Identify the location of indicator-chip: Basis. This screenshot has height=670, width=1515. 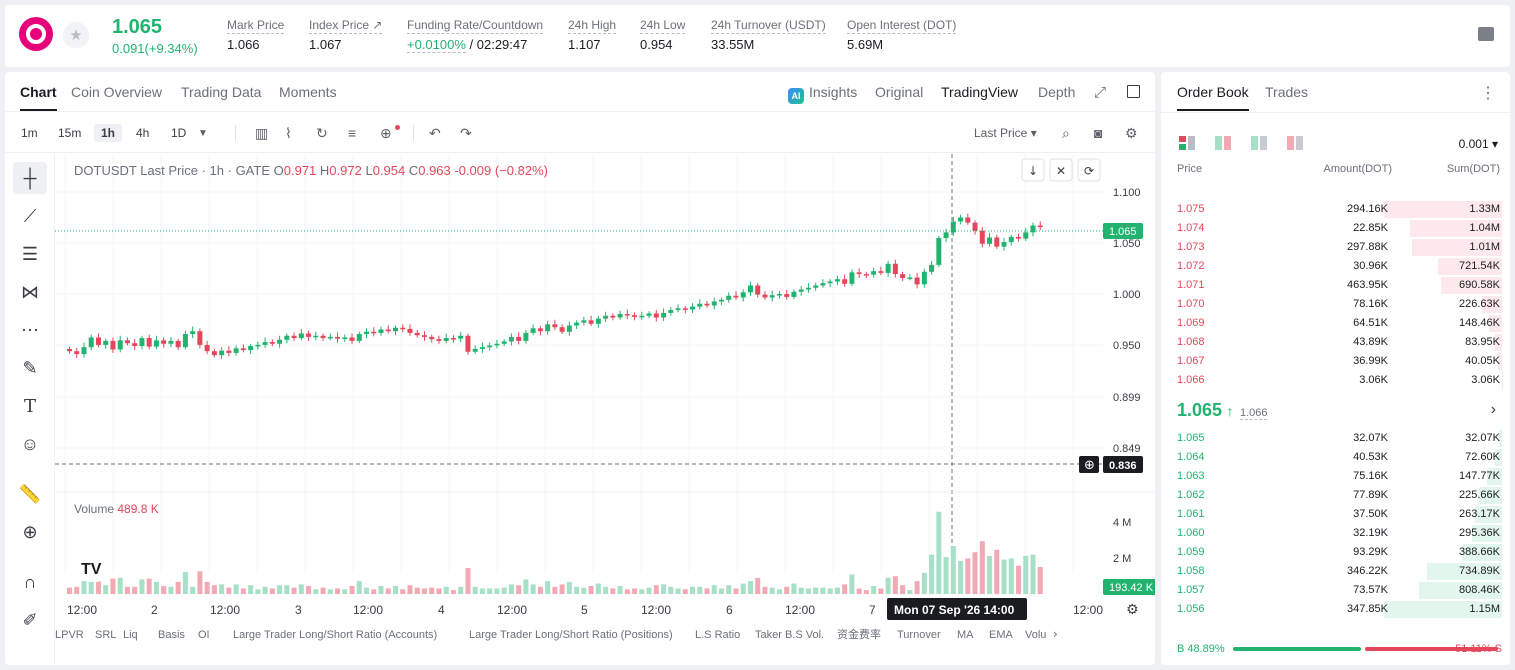
(171, 635).